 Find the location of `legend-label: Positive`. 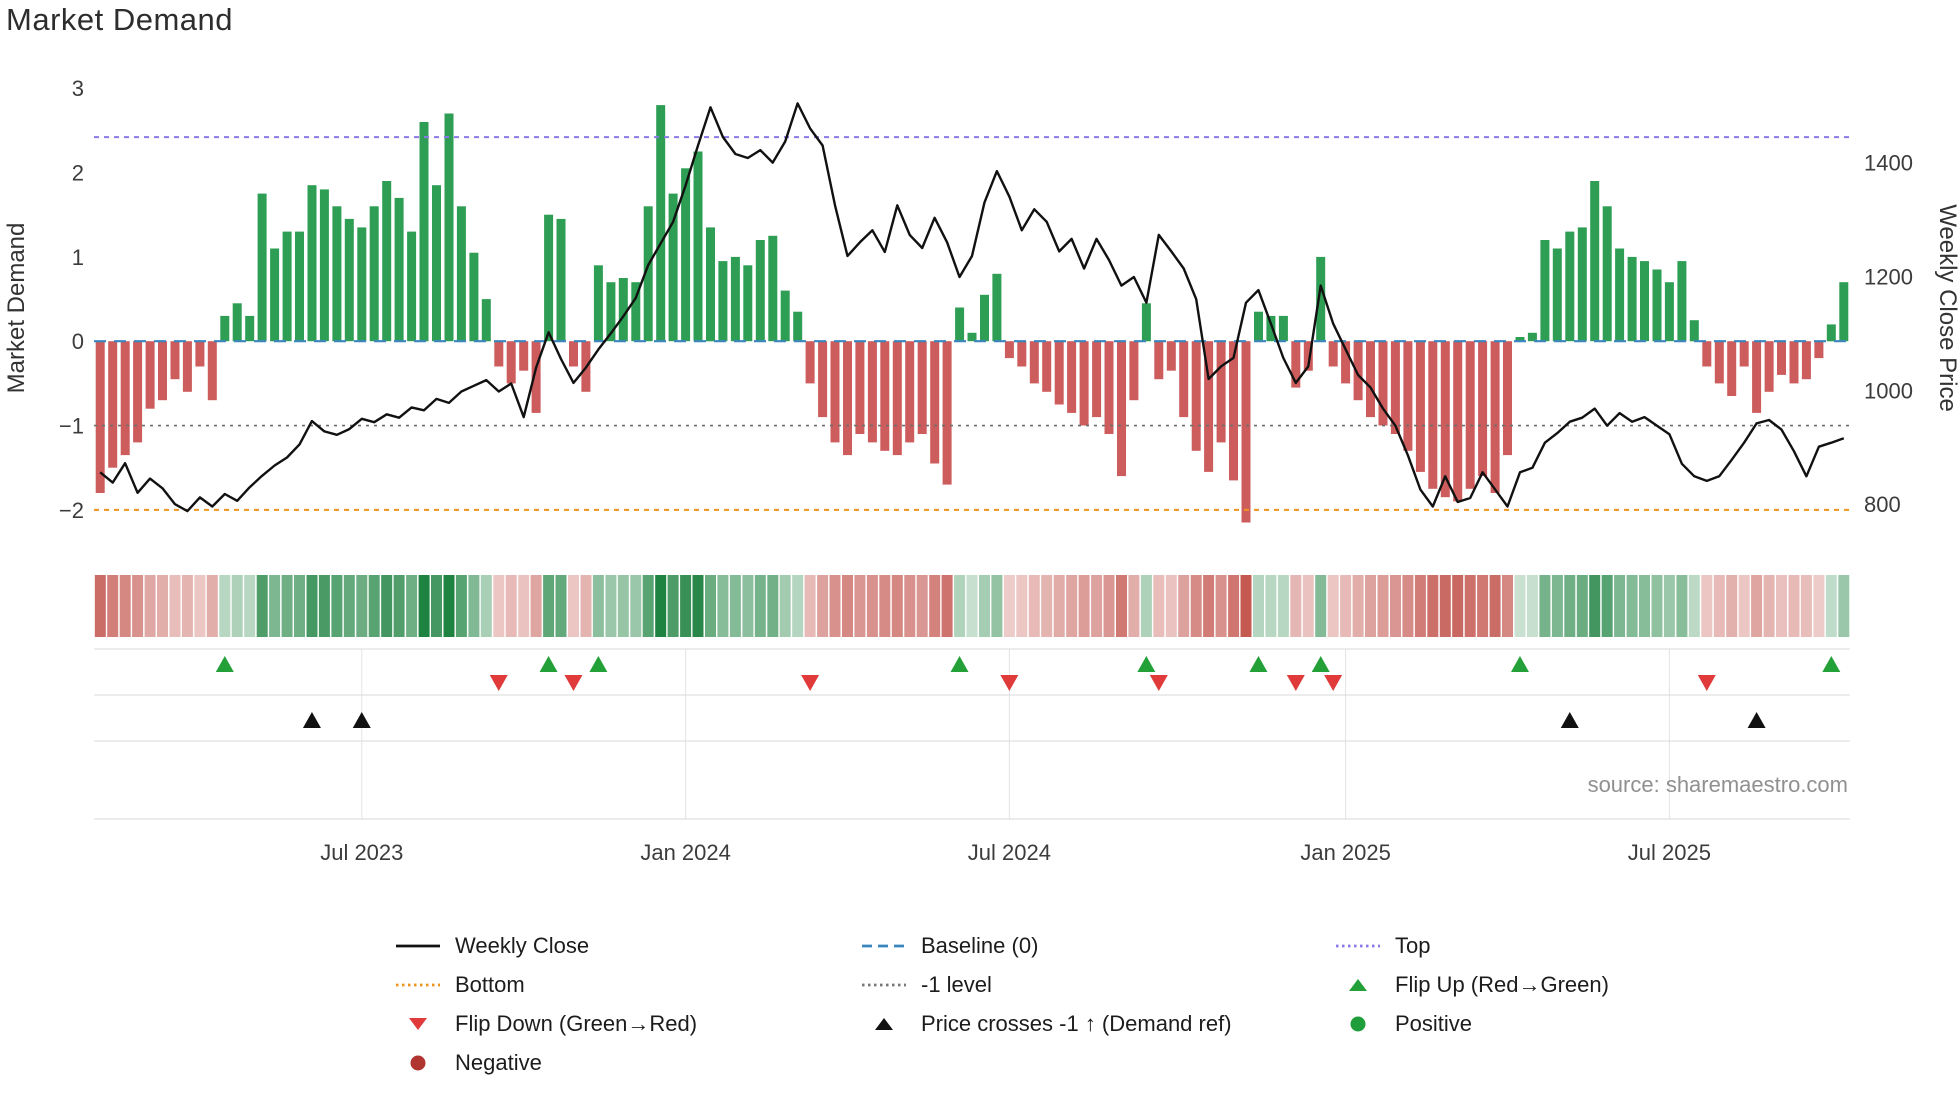

legend-label: Positive is located at coordinates (1434, 1023).